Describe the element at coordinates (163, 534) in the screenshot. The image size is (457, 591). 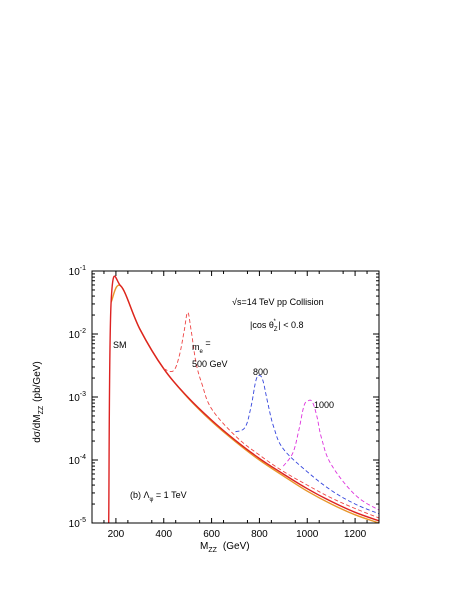
I see `x-tick-label: 400` at that location.